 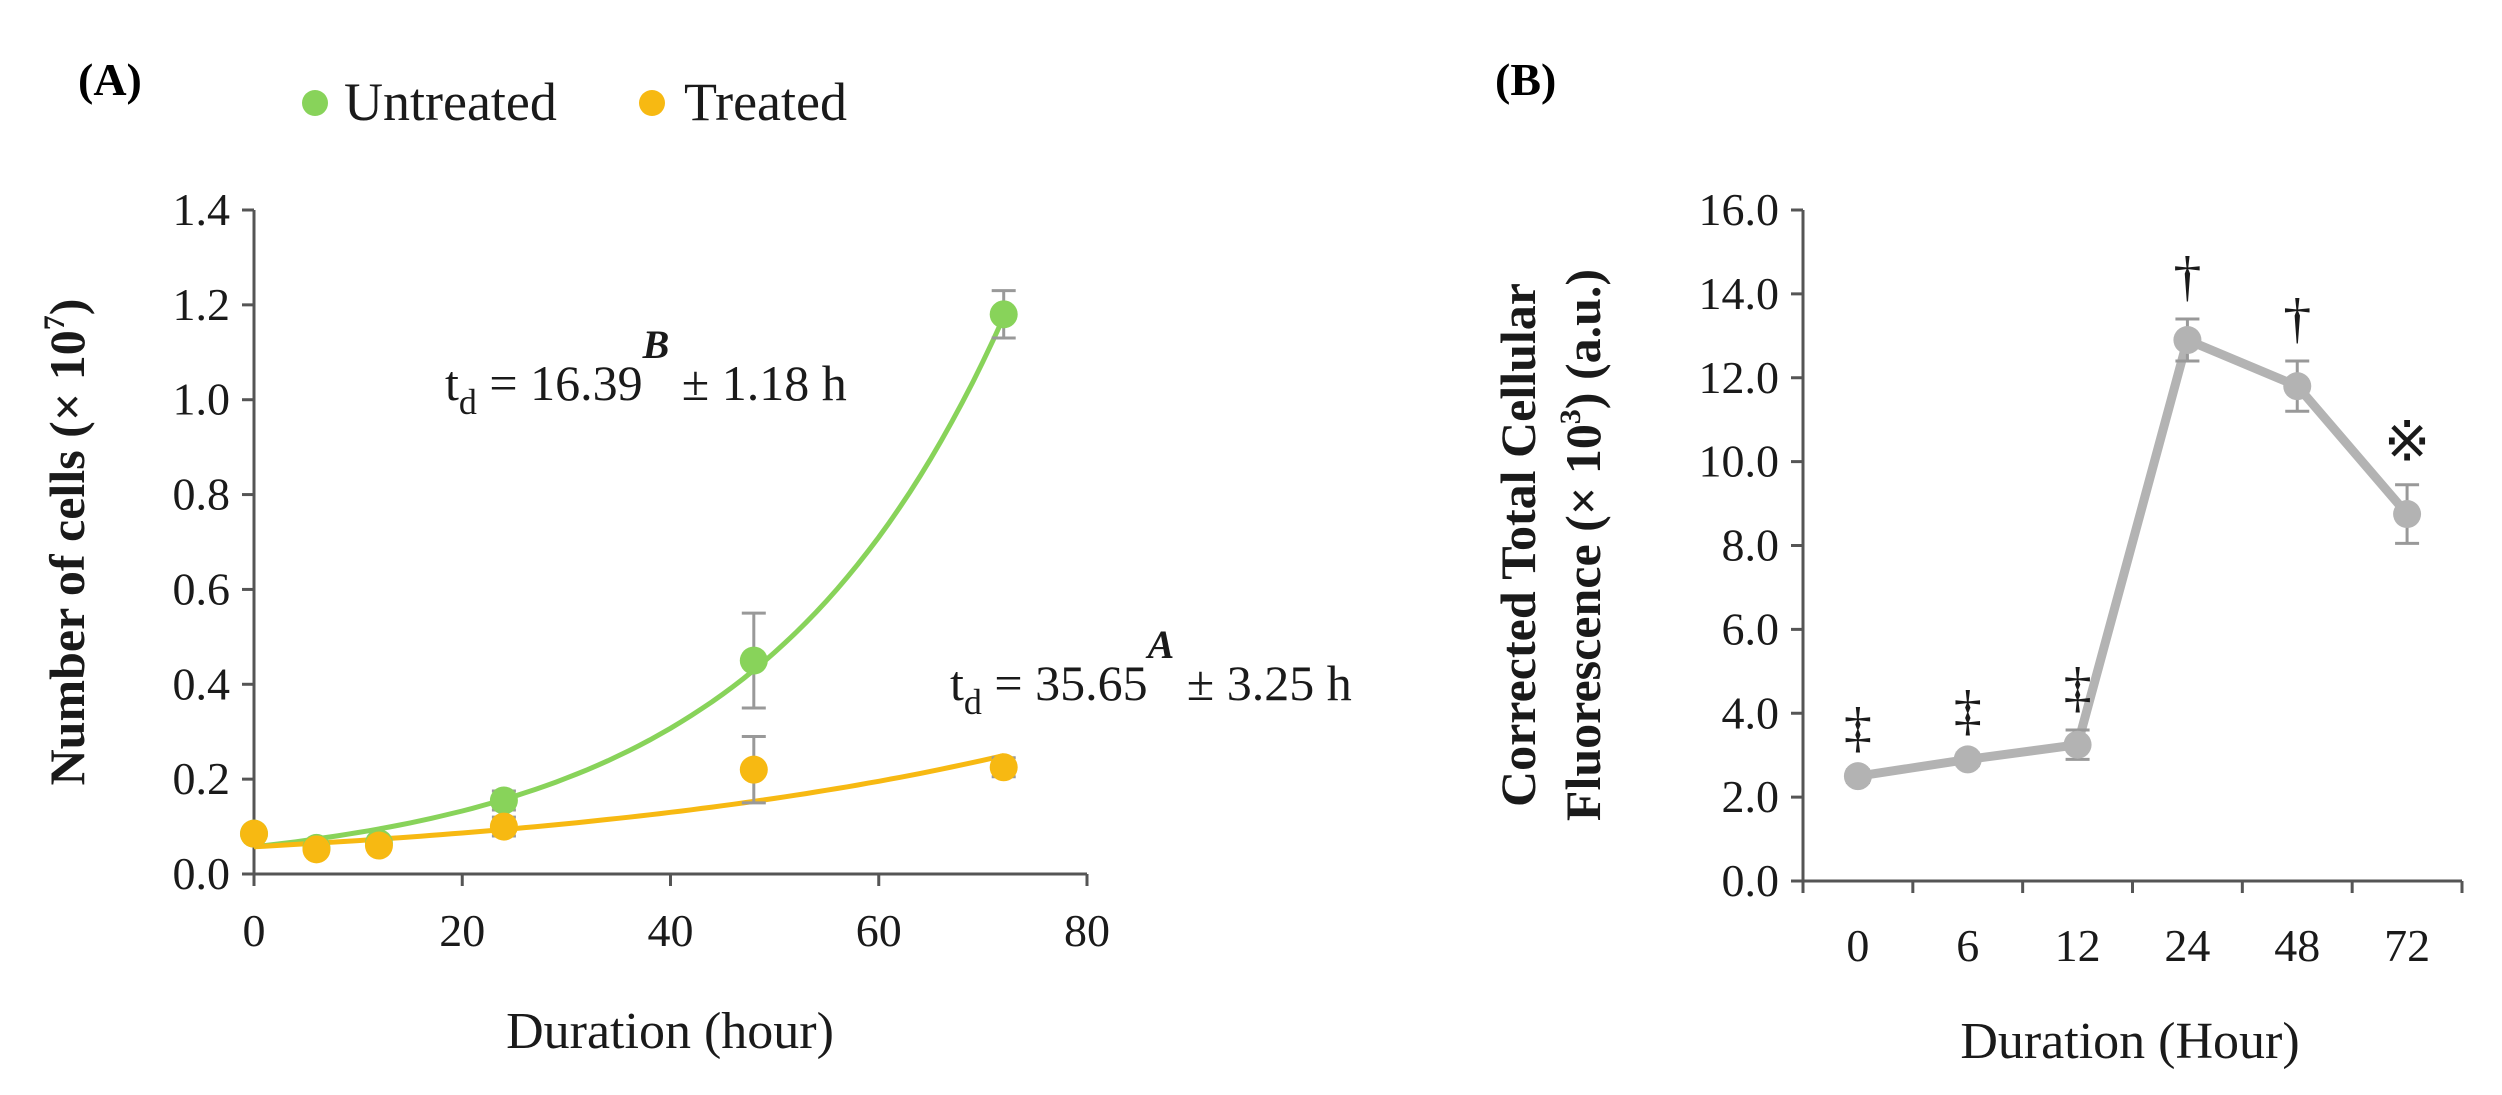 I want to click on x-tick-label-b: 24, so click(x=2187, y=945).